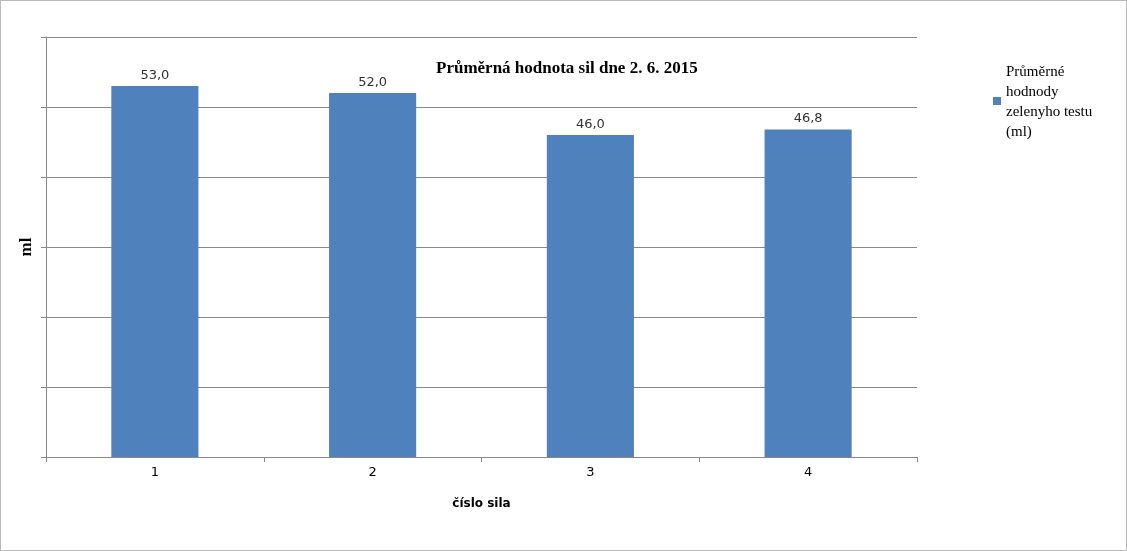 This screenshot has width=1127, height=551. Describe the element at coordinates (481, 503) in the screenshot. I see `x-axis-title: číslo sila` at that location.